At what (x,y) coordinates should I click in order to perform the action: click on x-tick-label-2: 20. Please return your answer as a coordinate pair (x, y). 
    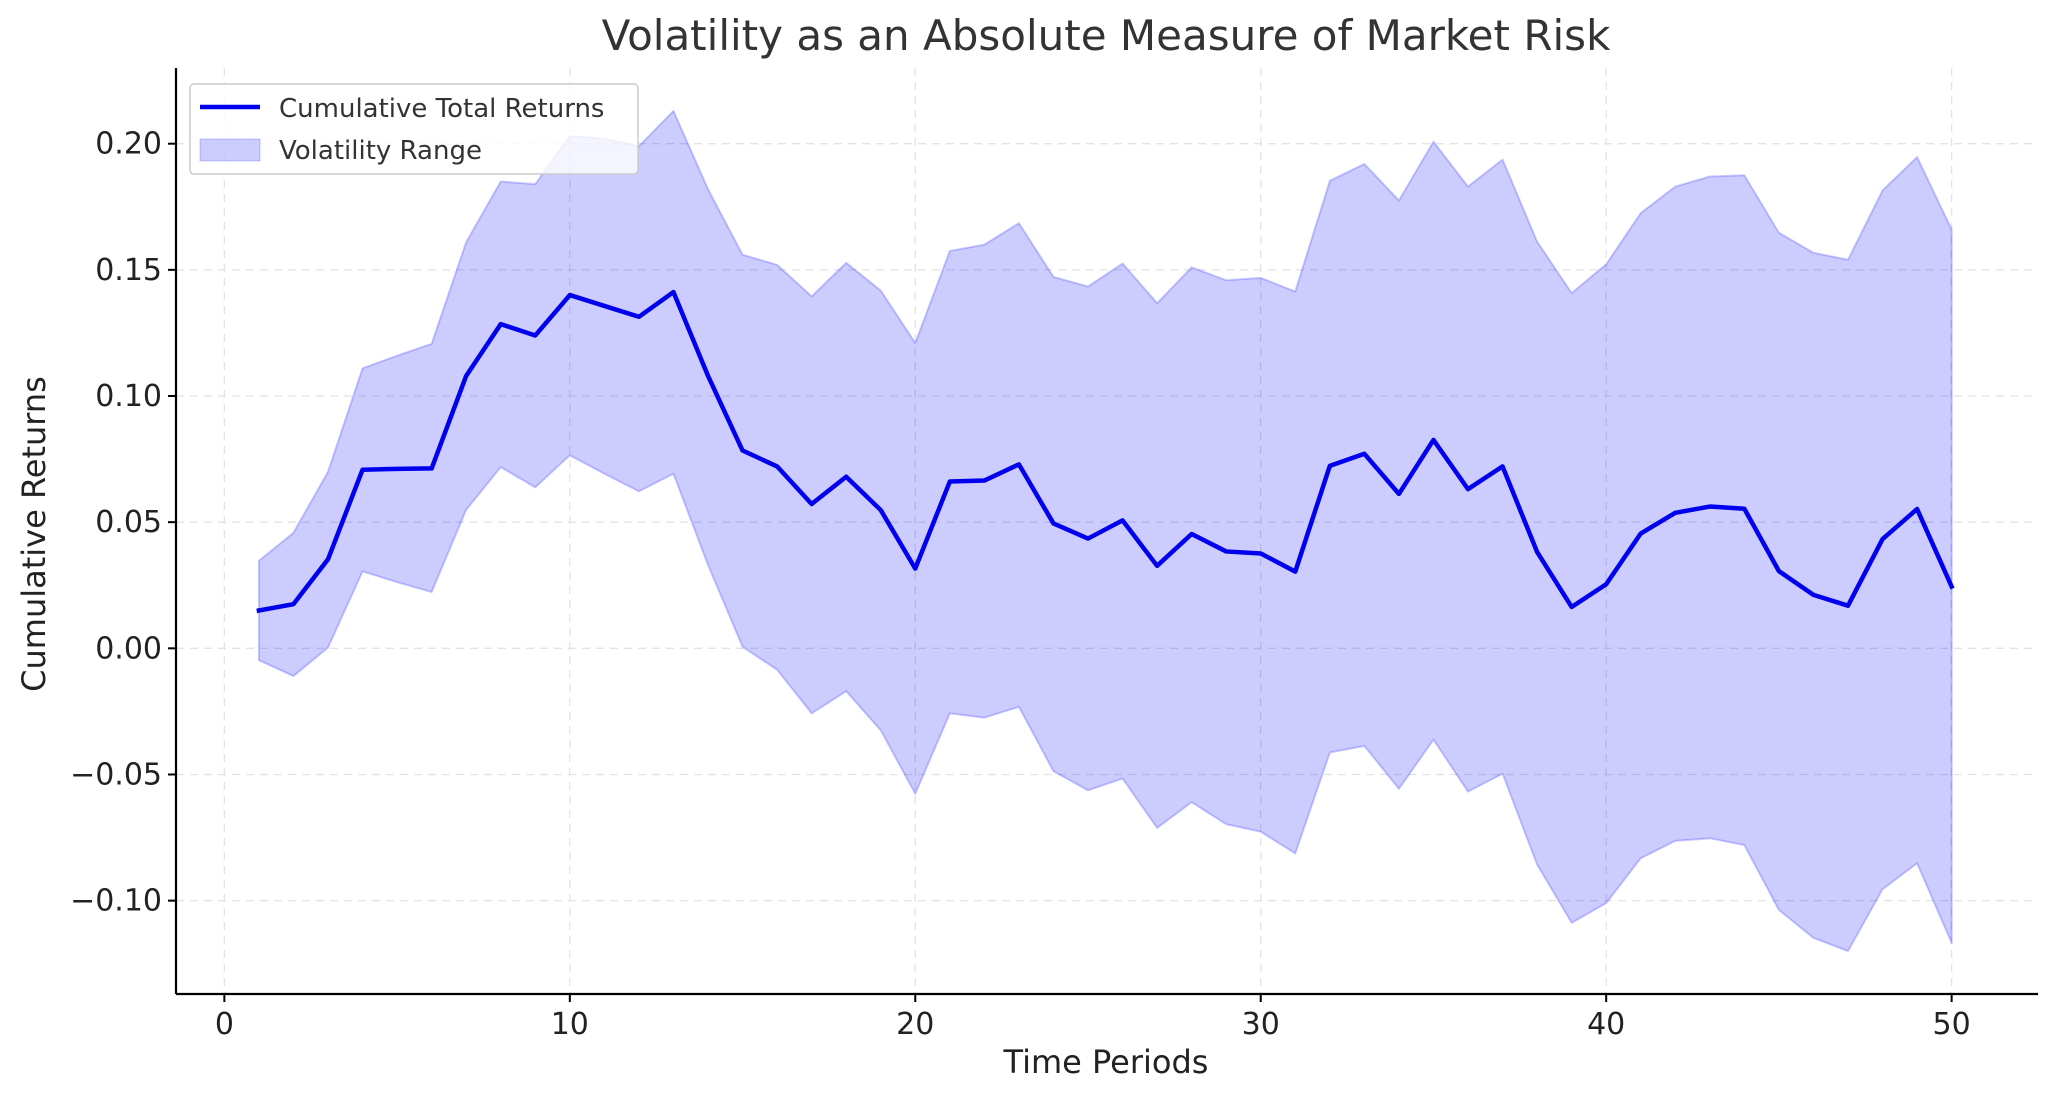
    Looking at the image, I should click on (915, 1024).